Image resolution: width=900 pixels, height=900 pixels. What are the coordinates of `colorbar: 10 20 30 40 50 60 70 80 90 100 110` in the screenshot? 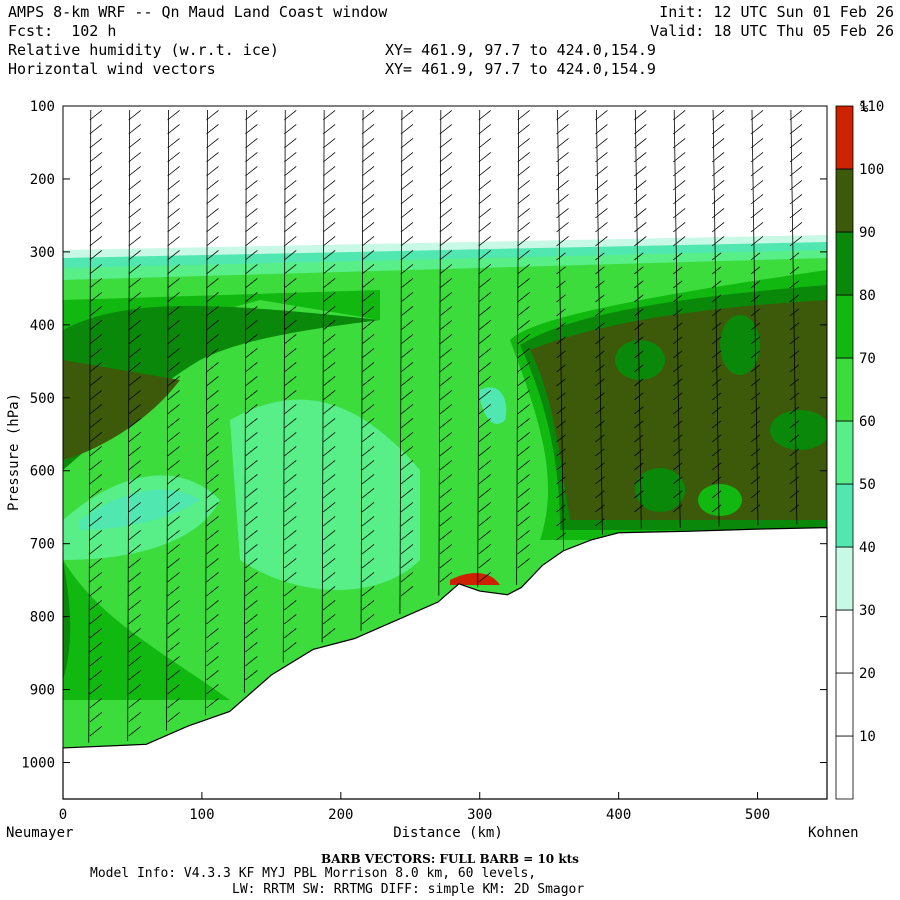 It's located at (859, 449).